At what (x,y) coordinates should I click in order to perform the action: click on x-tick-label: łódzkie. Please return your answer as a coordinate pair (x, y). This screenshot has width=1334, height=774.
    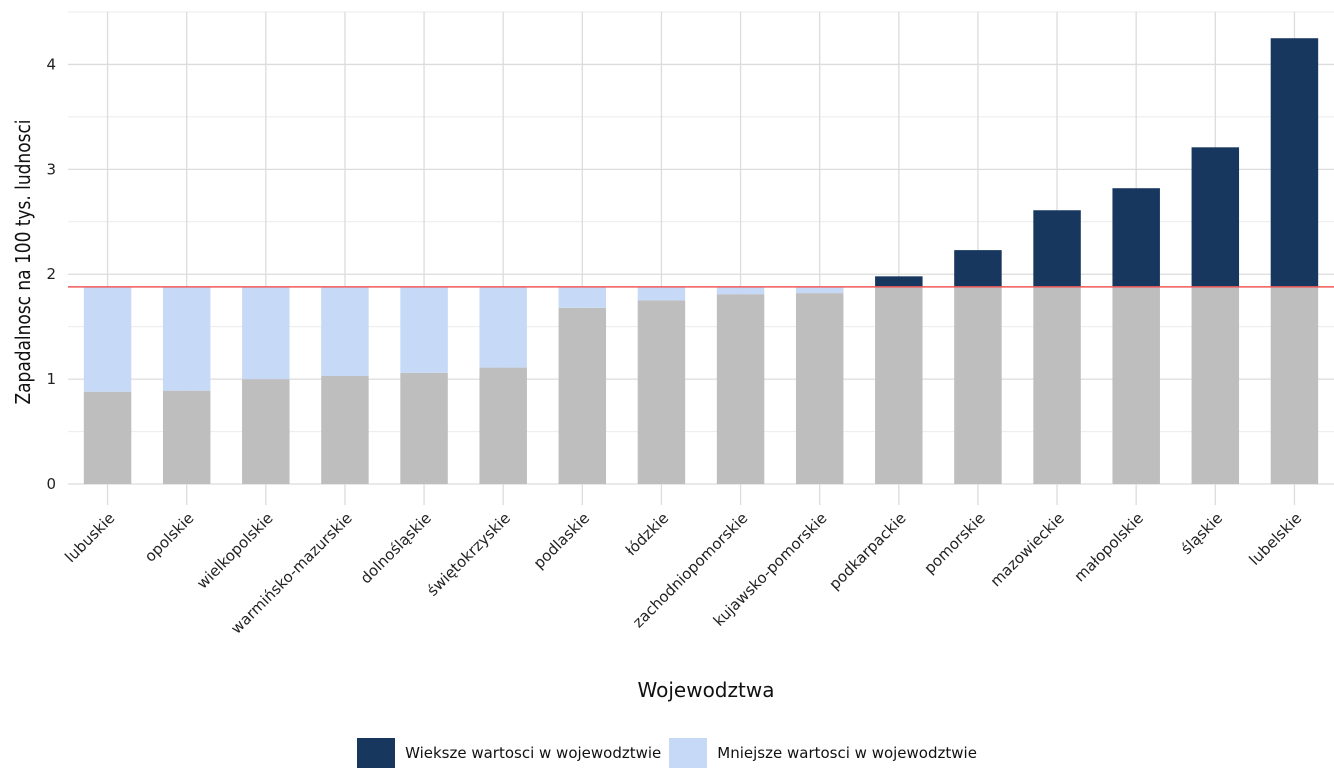
    Looking at the image, I should click on (647, 534).